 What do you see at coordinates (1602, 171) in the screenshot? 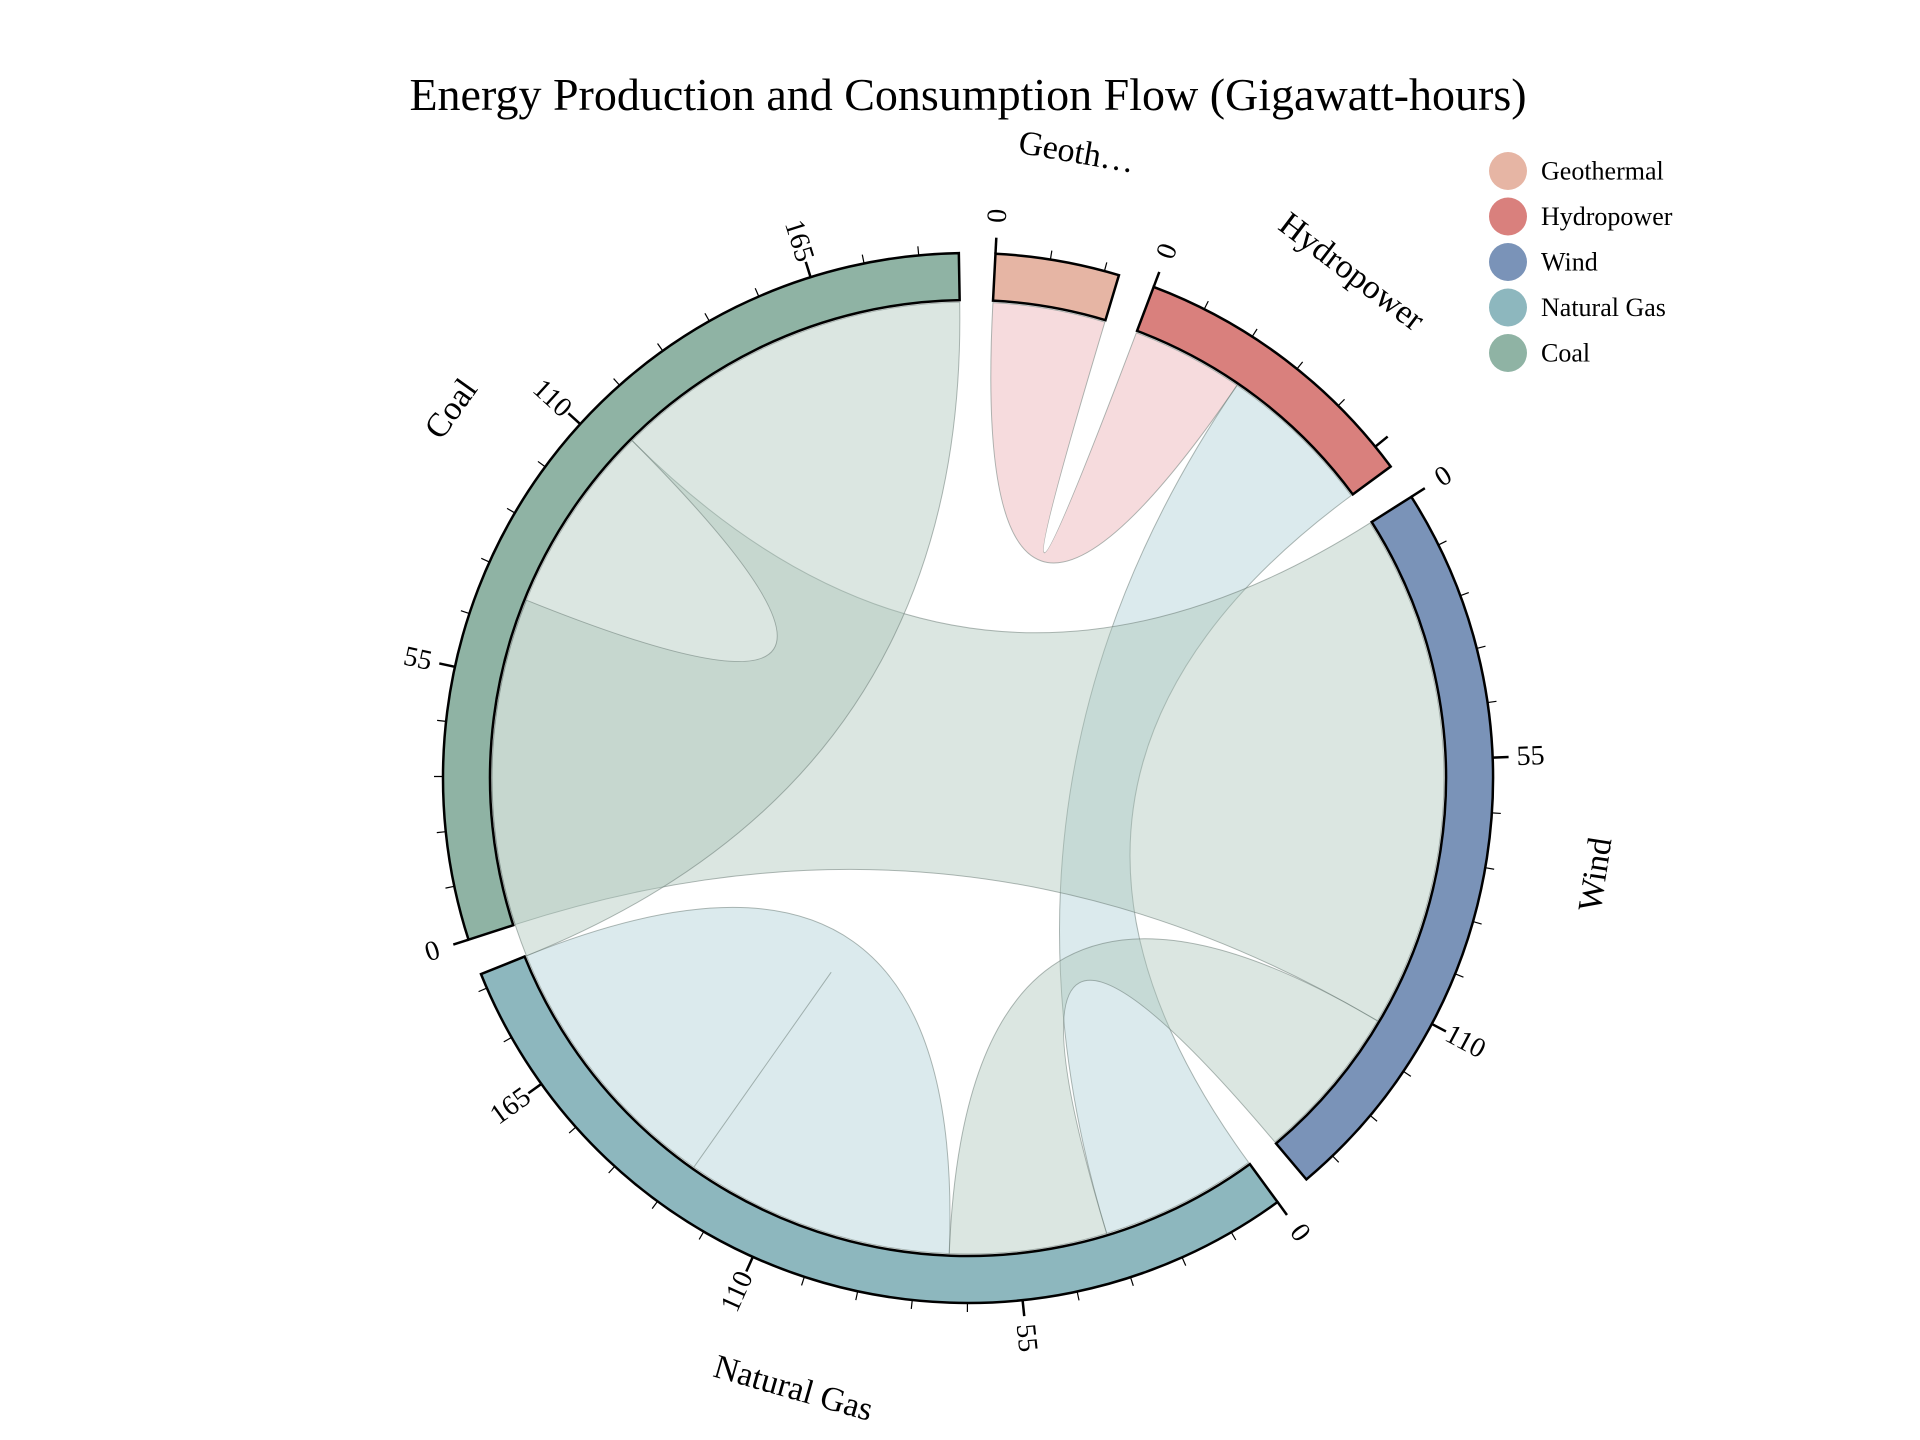
I see `legend-label-geothermal: Geothermal` at bounding box center [1602, 171].